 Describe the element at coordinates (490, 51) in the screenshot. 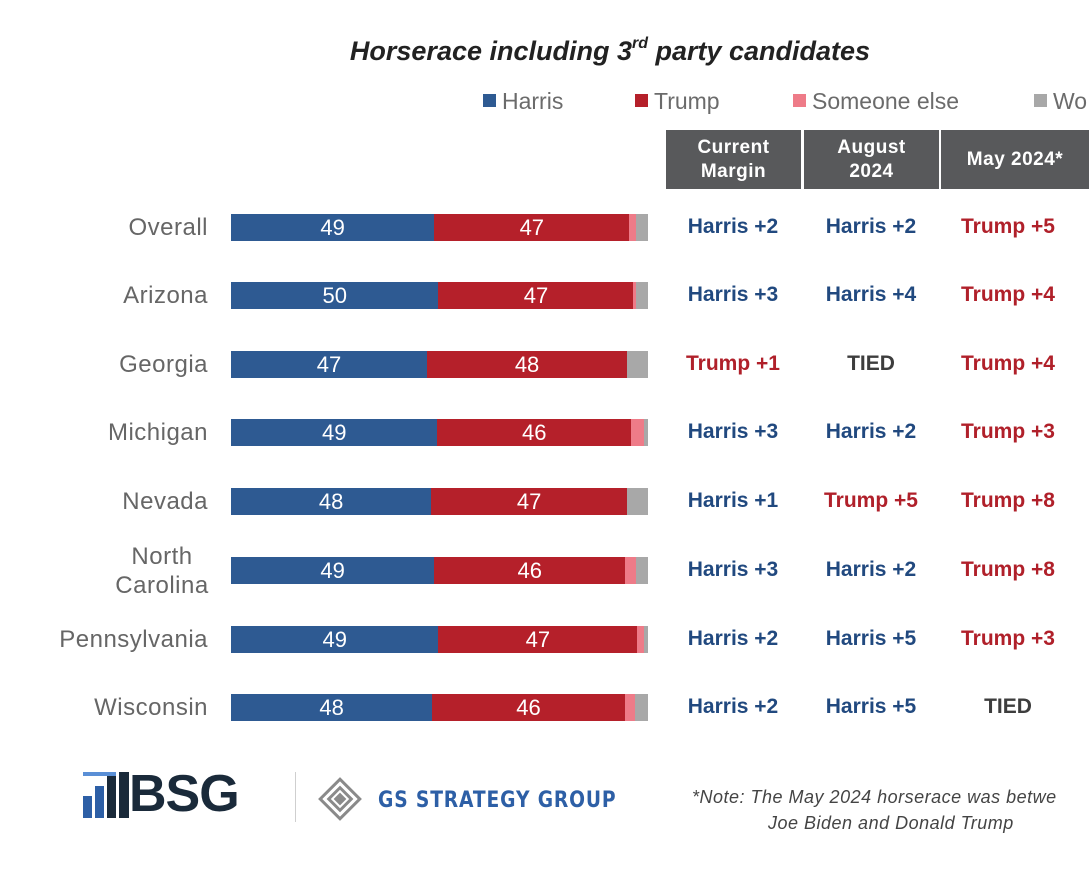

I see `title-main: Horserace including 3` at that location.